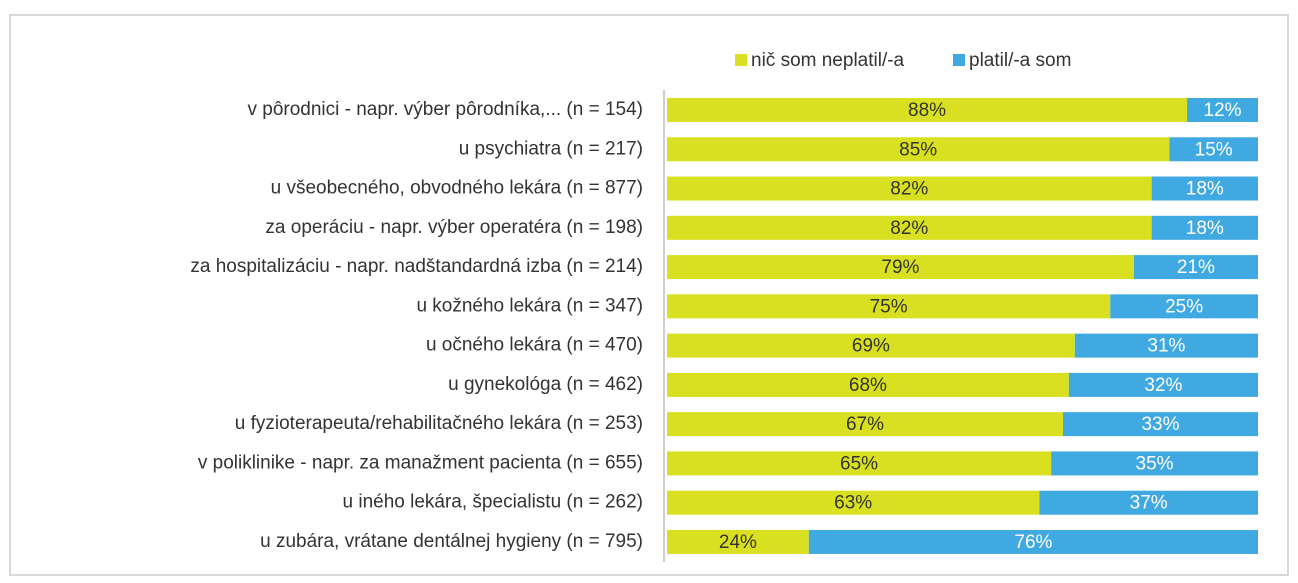 The height and width of the screenshot is (583, 1298). I want to click on data-label: 31%, so click(1166, 346).